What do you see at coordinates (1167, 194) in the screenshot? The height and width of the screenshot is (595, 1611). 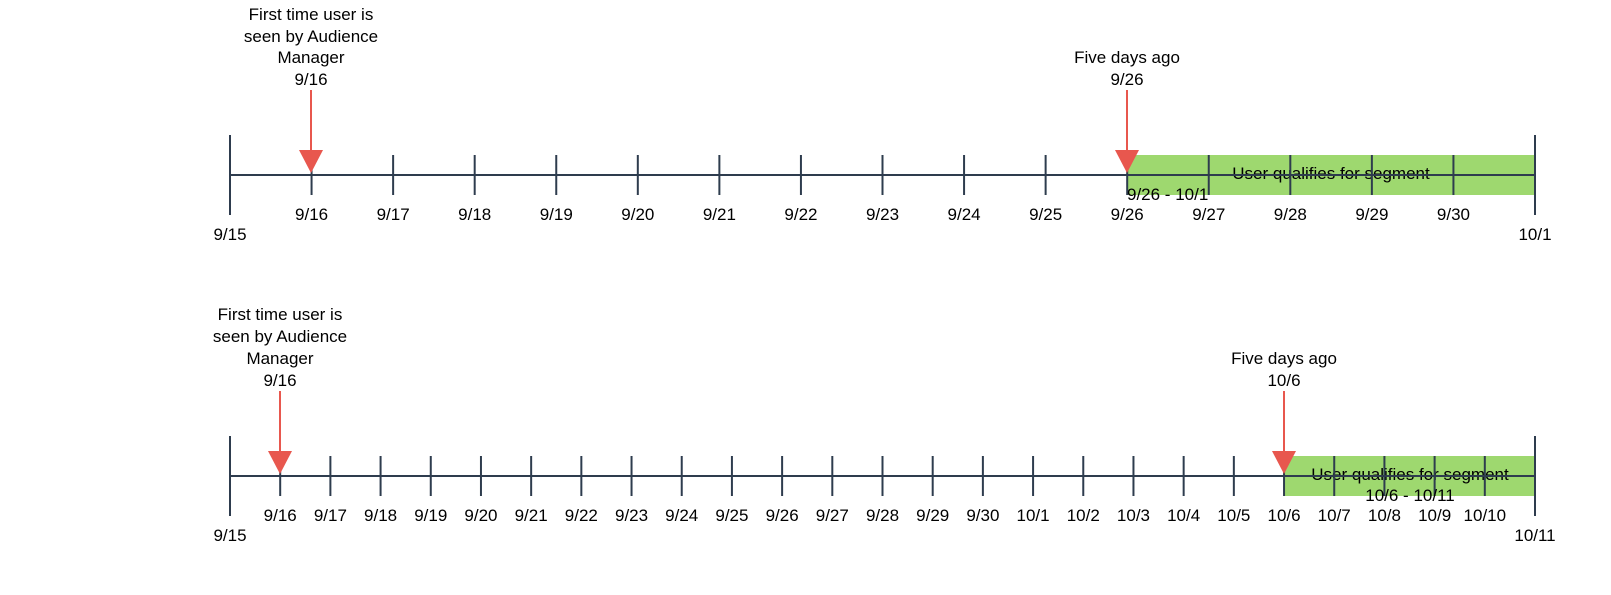 I see `segment-range-label: 9/26 - 10/1` at bounding box center [1167, 194].